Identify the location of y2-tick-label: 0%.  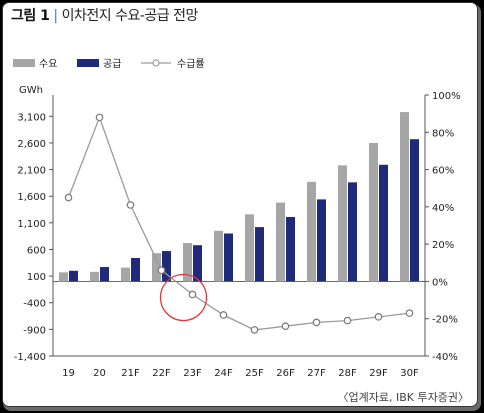
(440, 282).